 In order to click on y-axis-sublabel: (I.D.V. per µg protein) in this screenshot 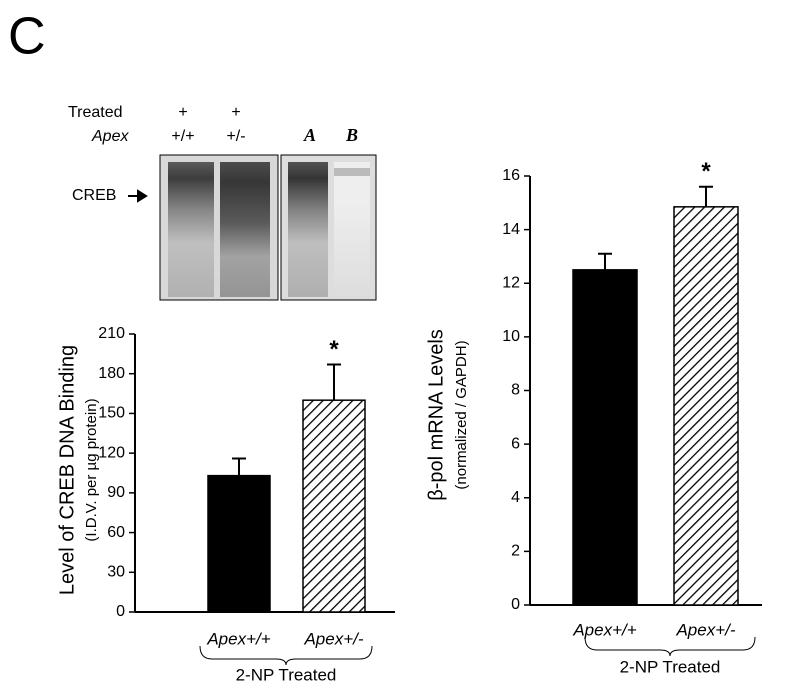, I will do `click(91, 469)`.